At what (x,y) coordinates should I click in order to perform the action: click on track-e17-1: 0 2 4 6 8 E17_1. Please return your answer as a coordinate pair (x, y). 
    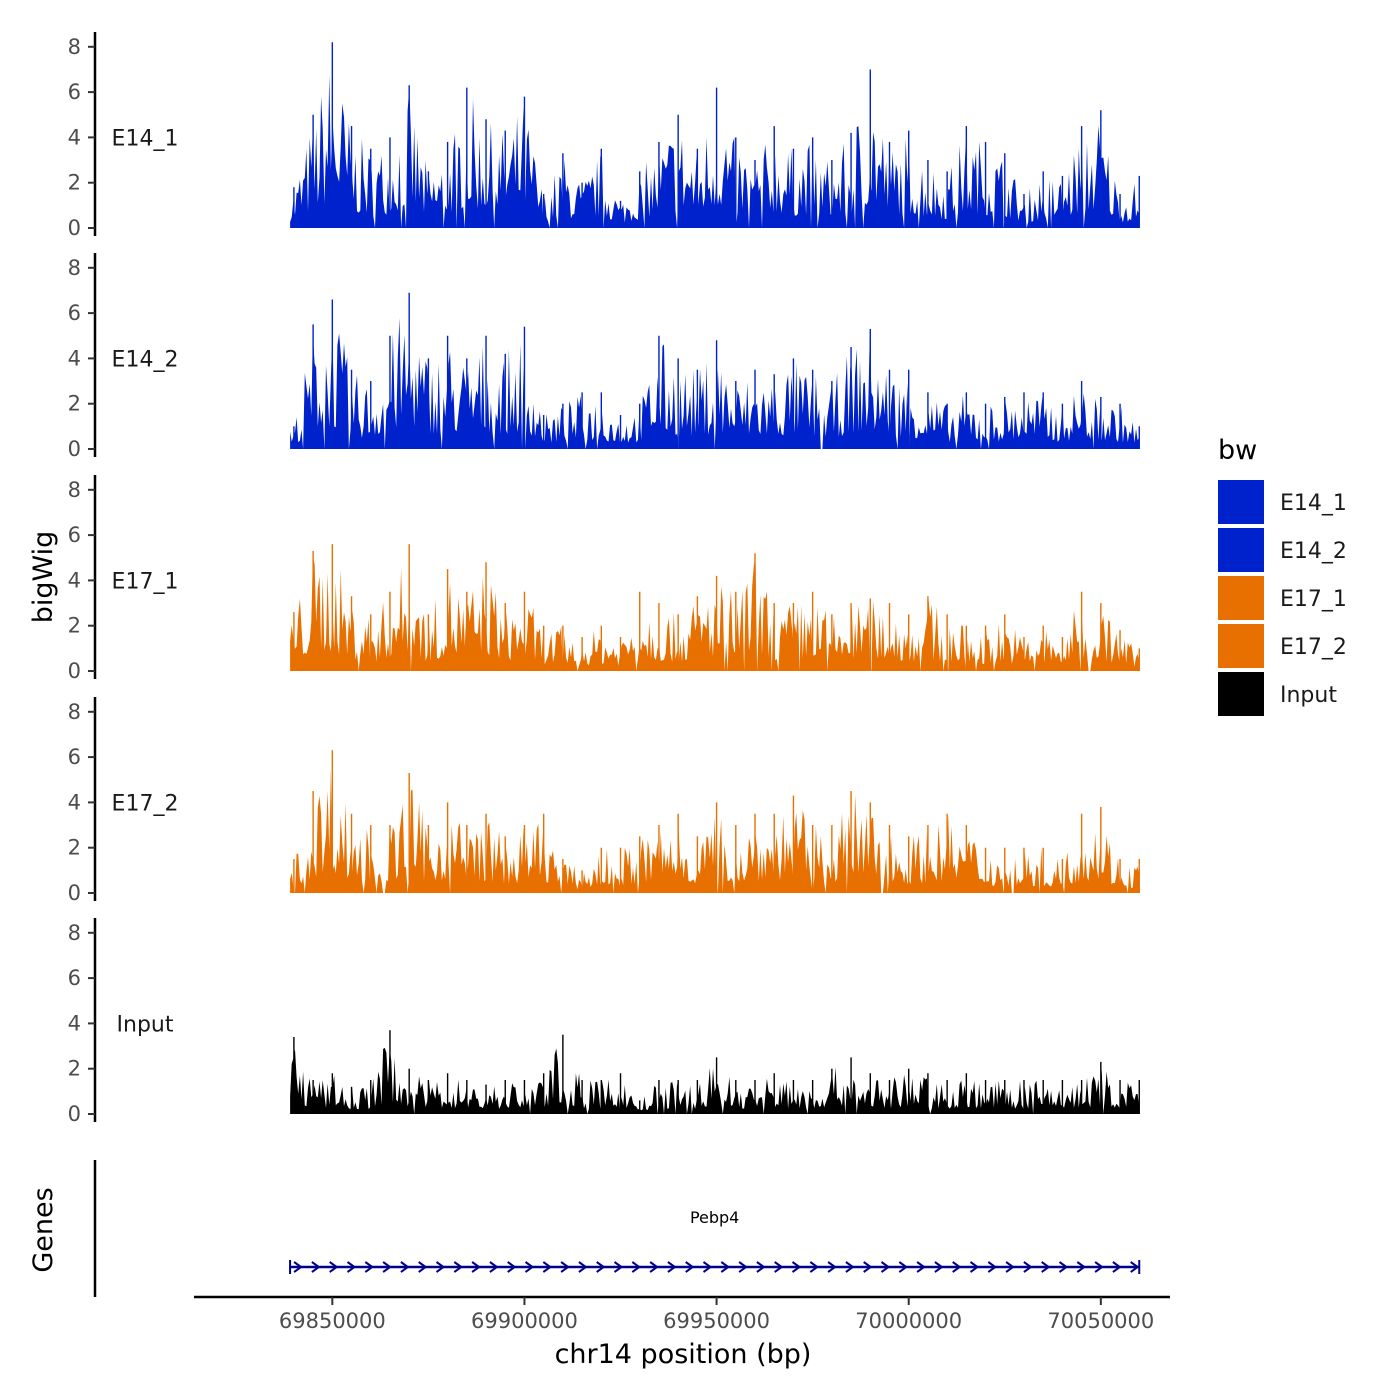
    Looking at the image, I should click on (604, 579).